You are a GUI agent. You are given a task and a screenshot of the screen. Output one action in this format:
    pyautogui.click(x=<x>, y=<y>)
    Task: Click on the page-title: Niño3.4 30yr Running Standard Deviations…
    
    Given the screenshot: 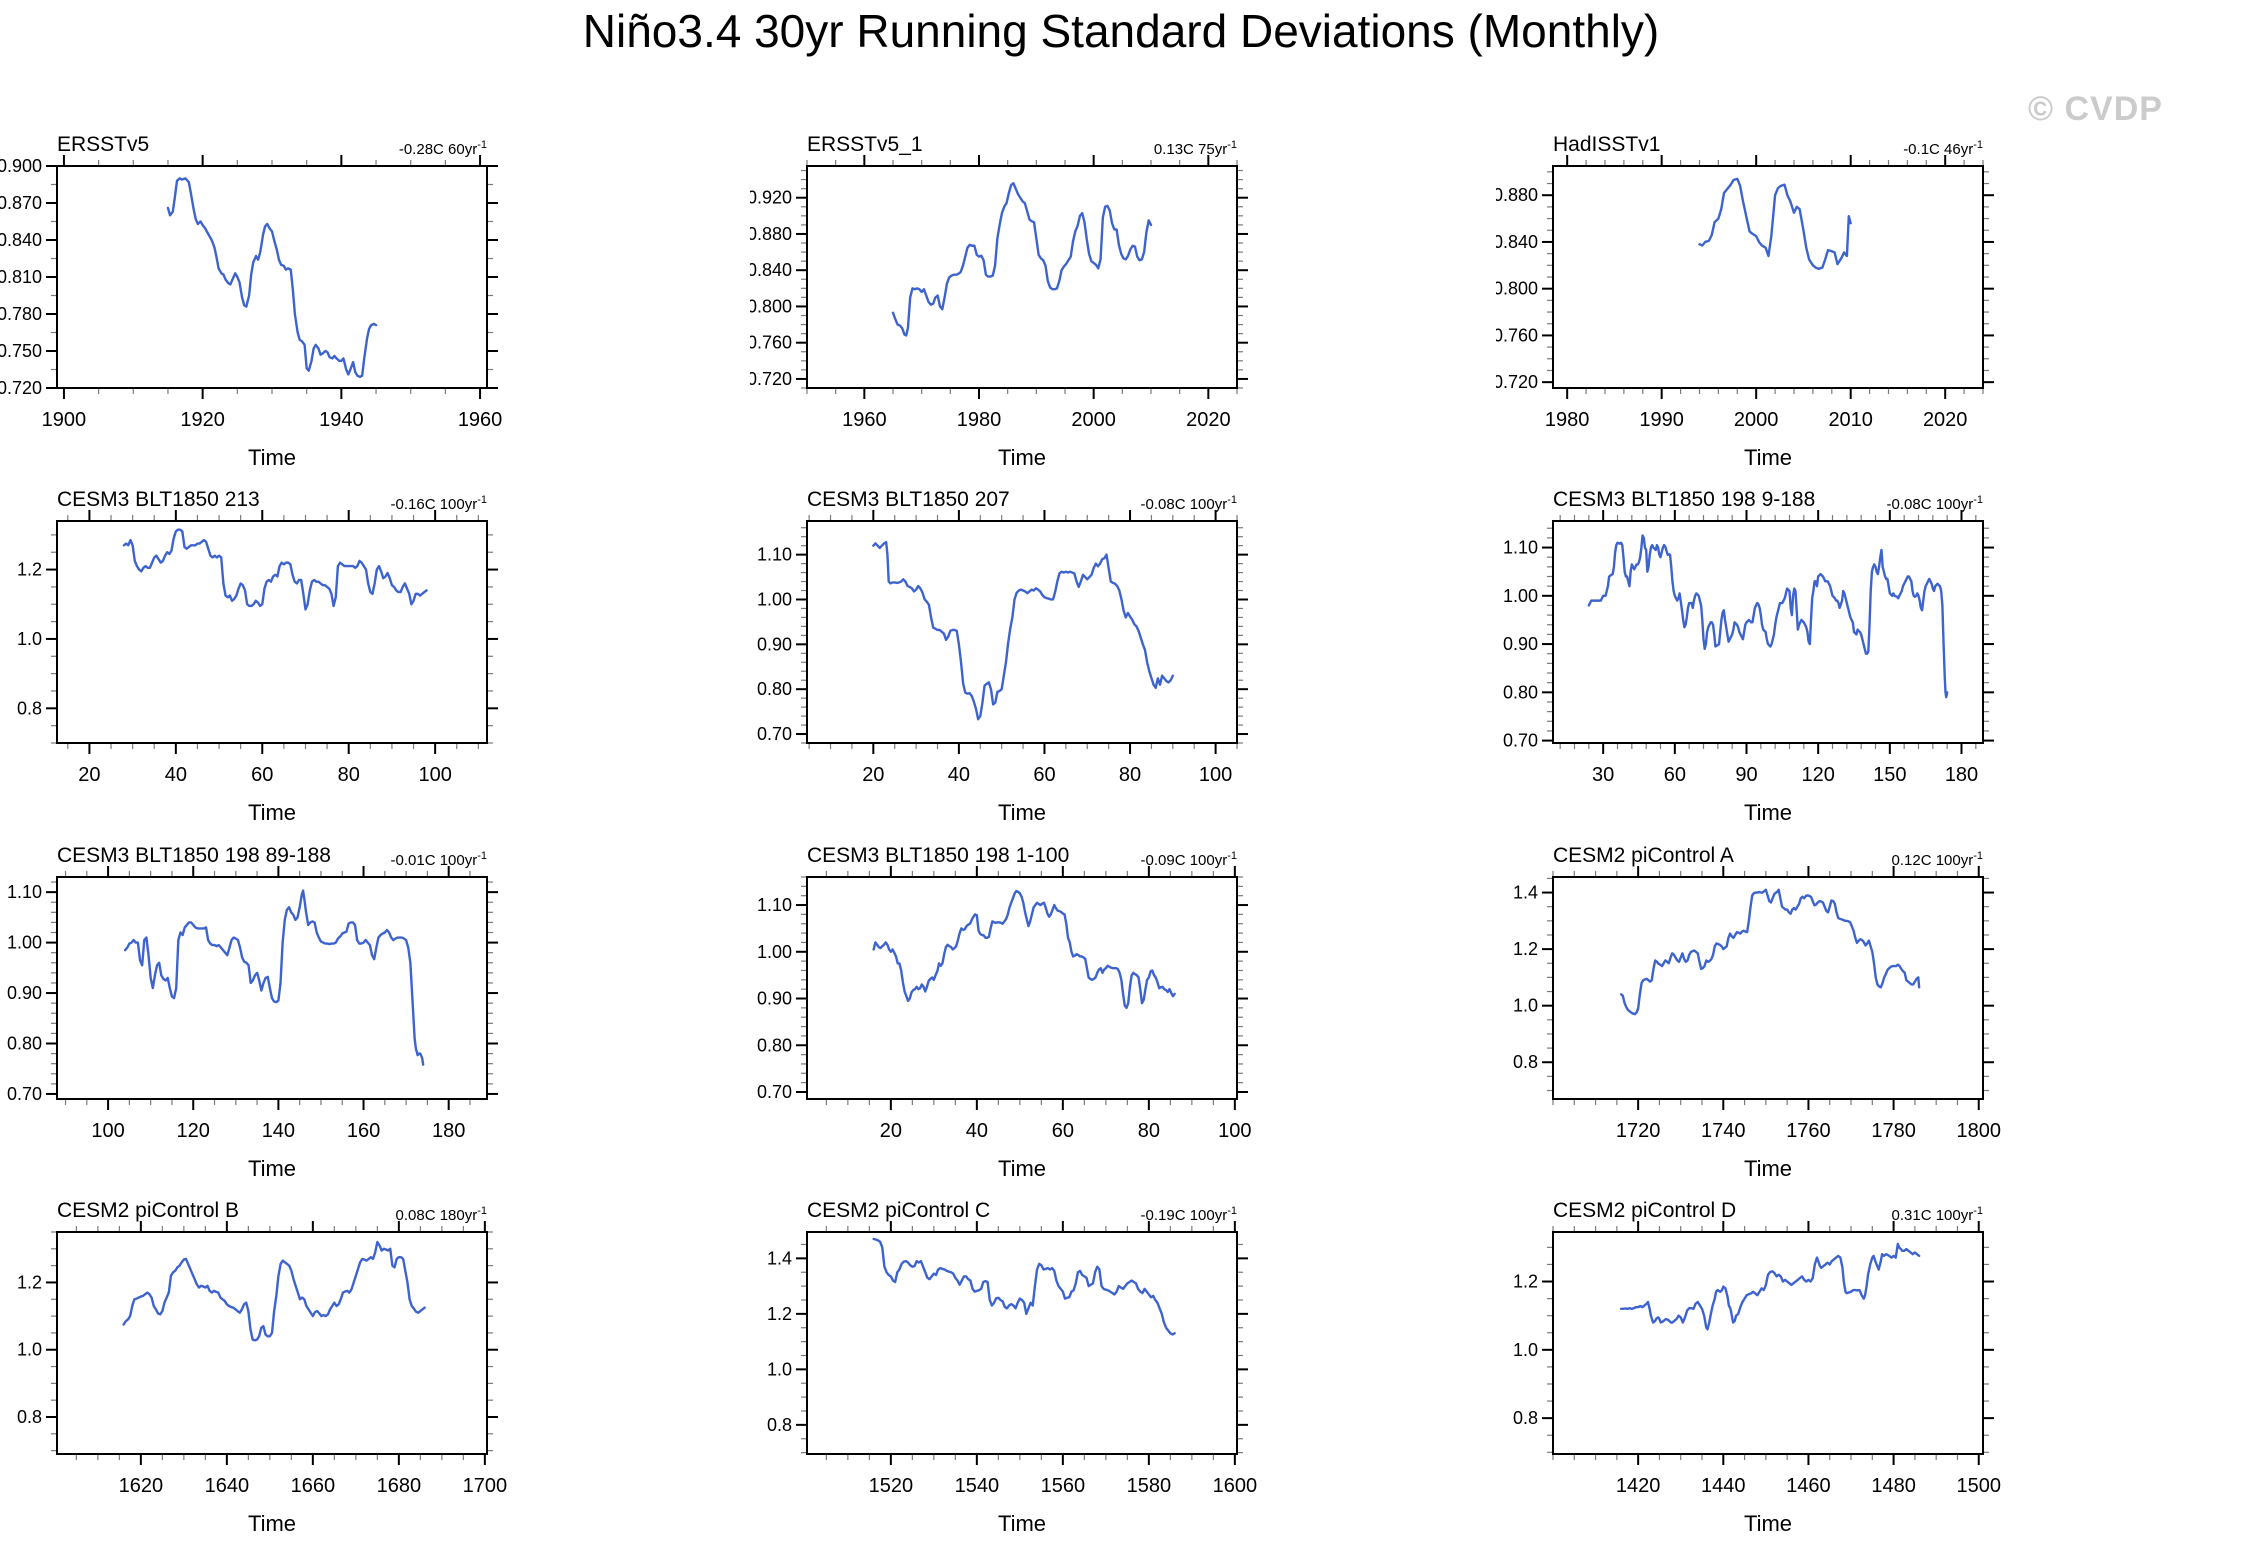 What is the action you would take?
    pyautogui.click(x=1121, y=31)
    